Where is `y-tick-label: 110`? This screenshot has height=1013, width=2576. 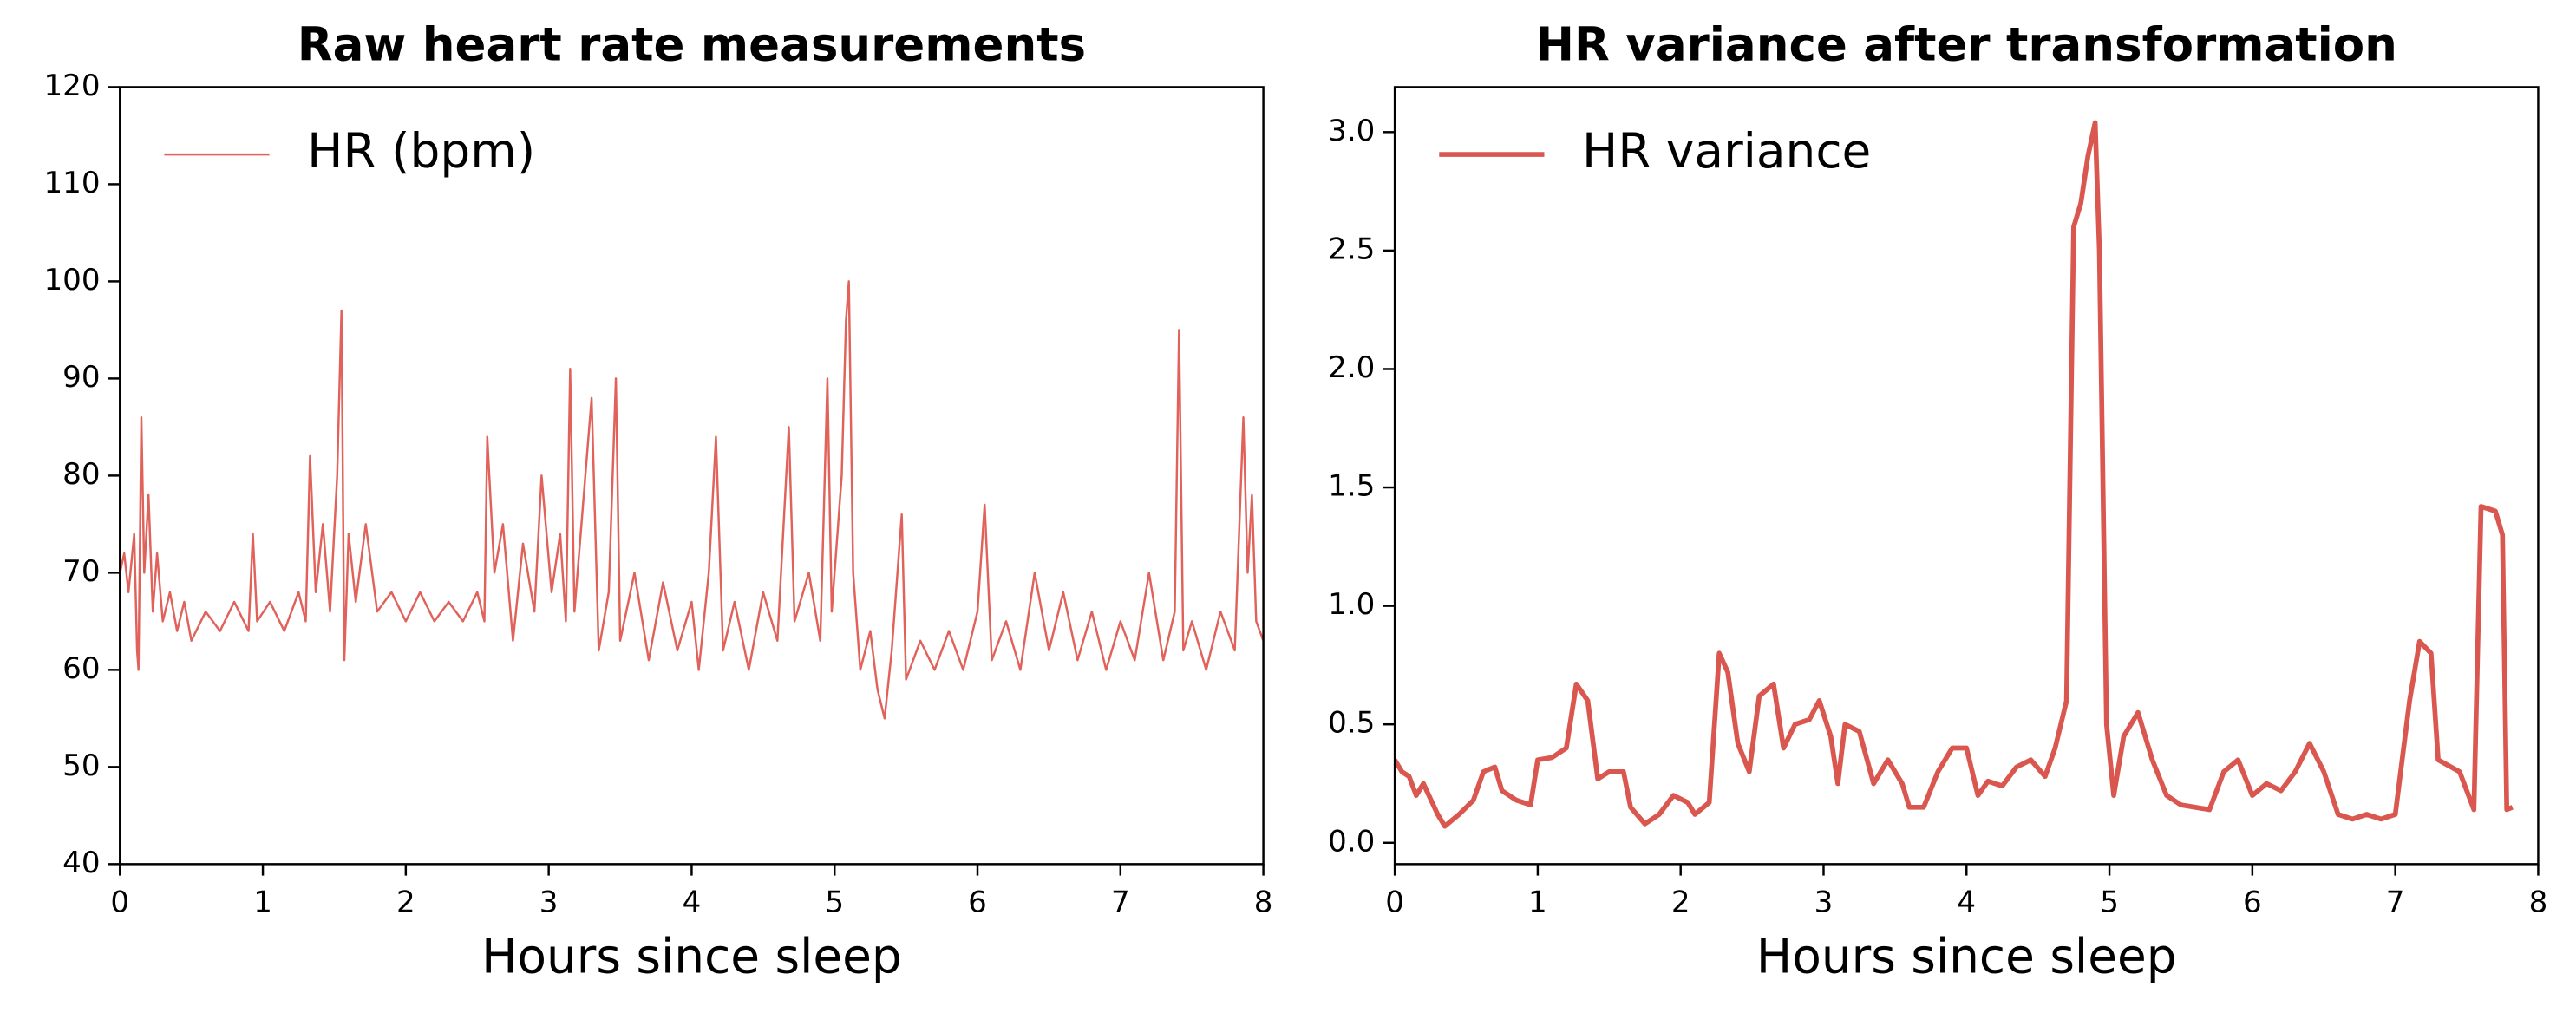 y-tick-label: 110 is located at coordinates (71, 183).